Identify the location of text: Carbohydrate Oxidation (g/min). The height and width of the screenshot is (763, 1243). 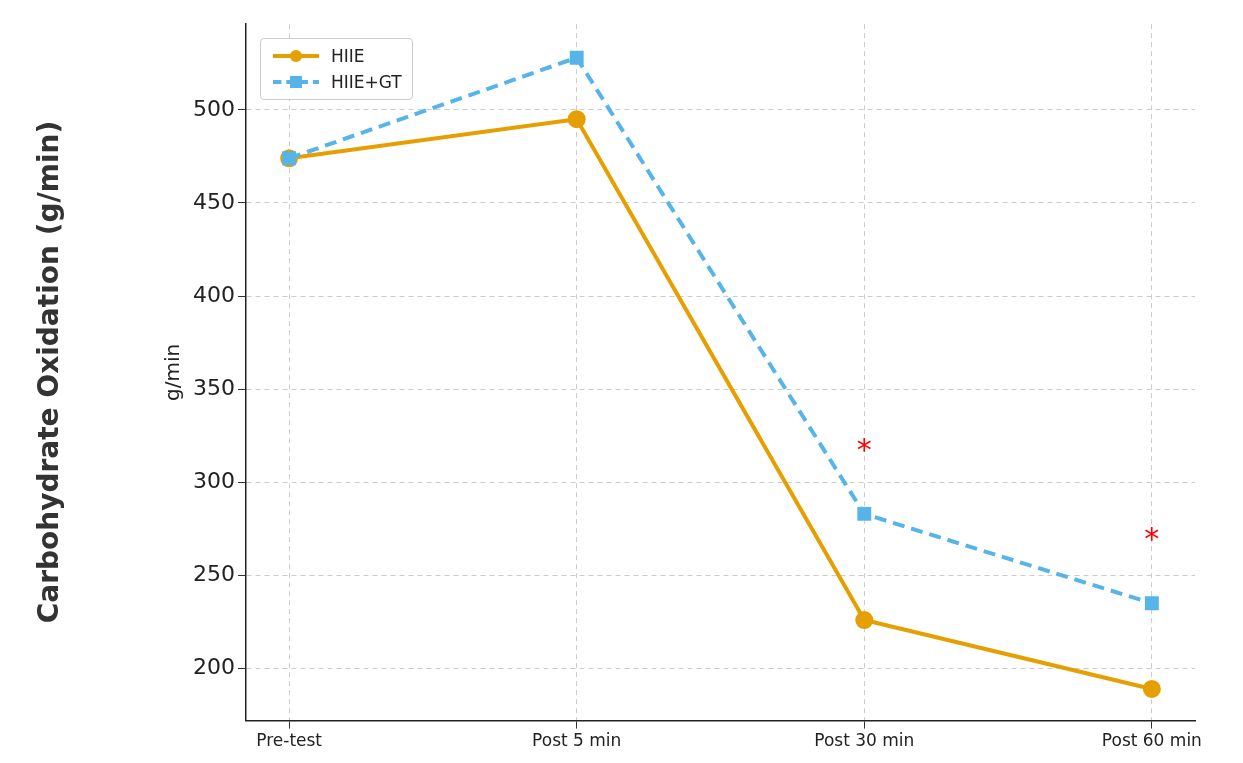
(48, 371).